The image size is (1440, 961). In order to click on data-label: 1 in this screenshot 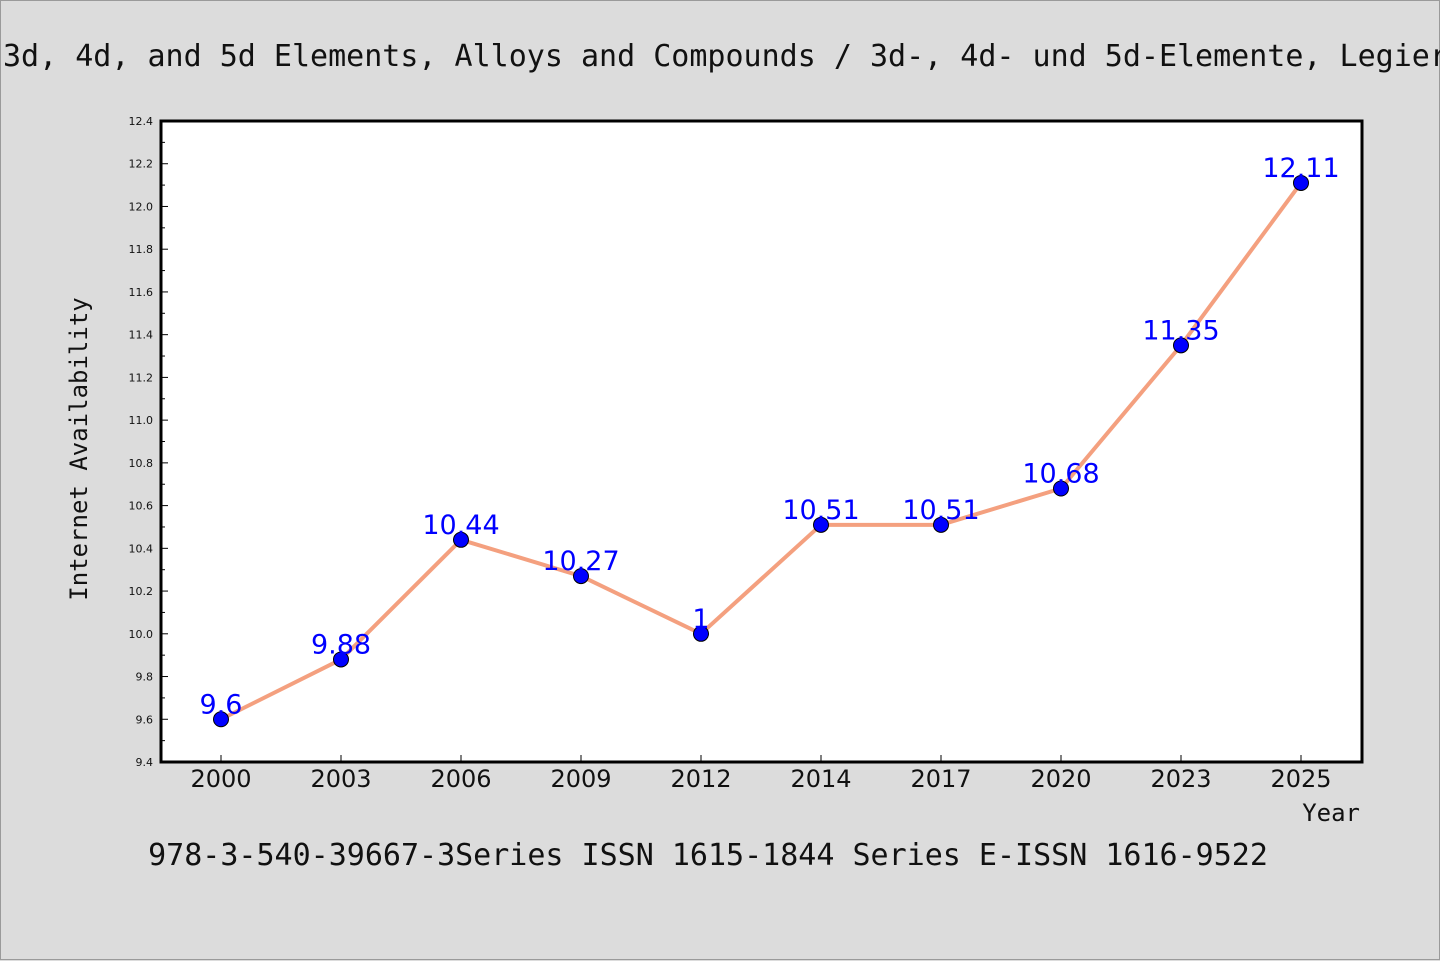, I will do `click(700, 619)`.